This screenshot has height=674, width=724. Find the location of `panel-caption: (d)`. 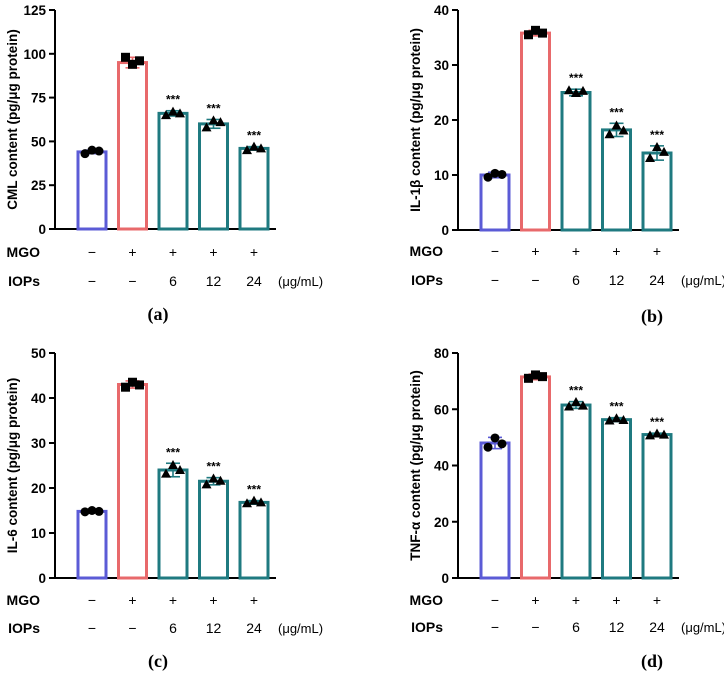

panel-caption: (d) is located at coordinates (652, 661).